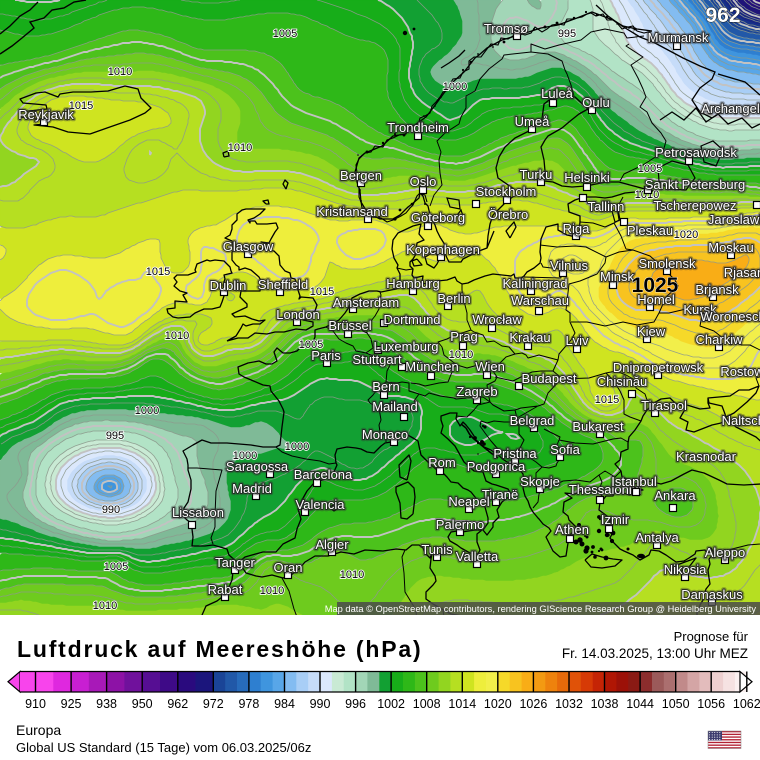 Image resolution: width=760 pixels, height=760 pixels. I want to click on svg-text: Luleå, so click(557, 93).